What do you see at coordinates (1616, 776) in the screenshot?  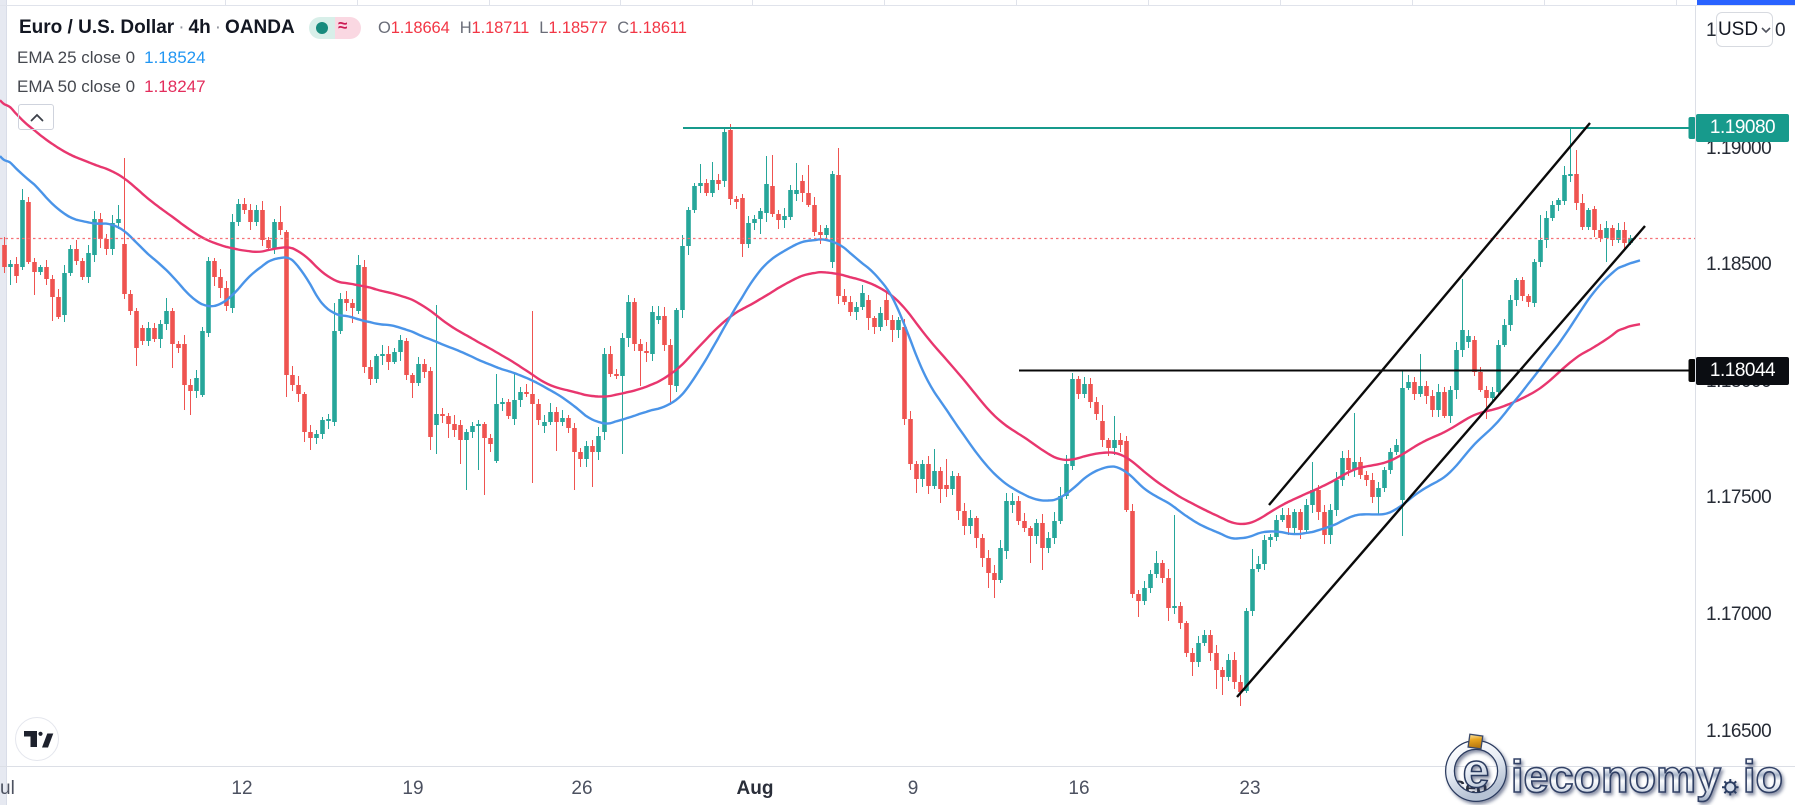 I see `svg-text: ieconomy` at bounding box center [1616, 776].